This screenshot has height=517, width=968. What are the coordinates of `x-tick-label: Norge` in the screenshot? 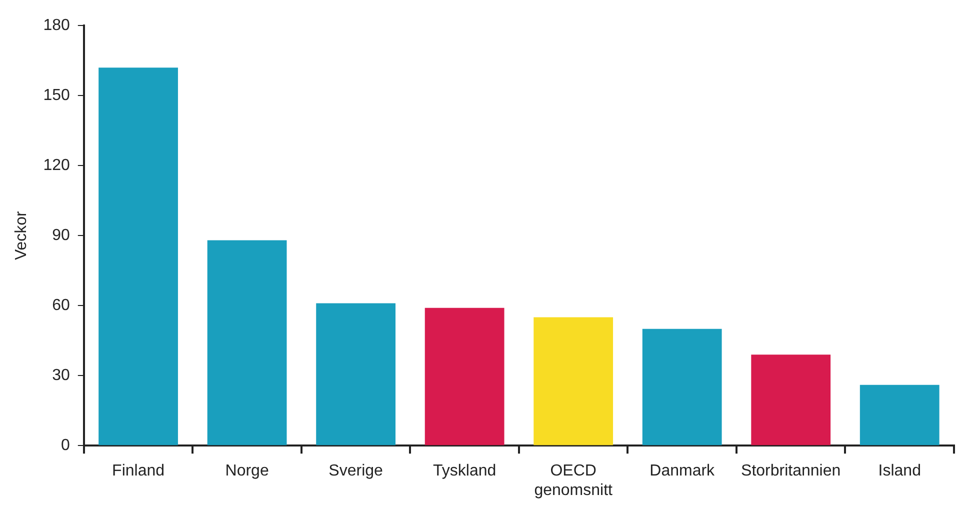 It's located at (247, 471).